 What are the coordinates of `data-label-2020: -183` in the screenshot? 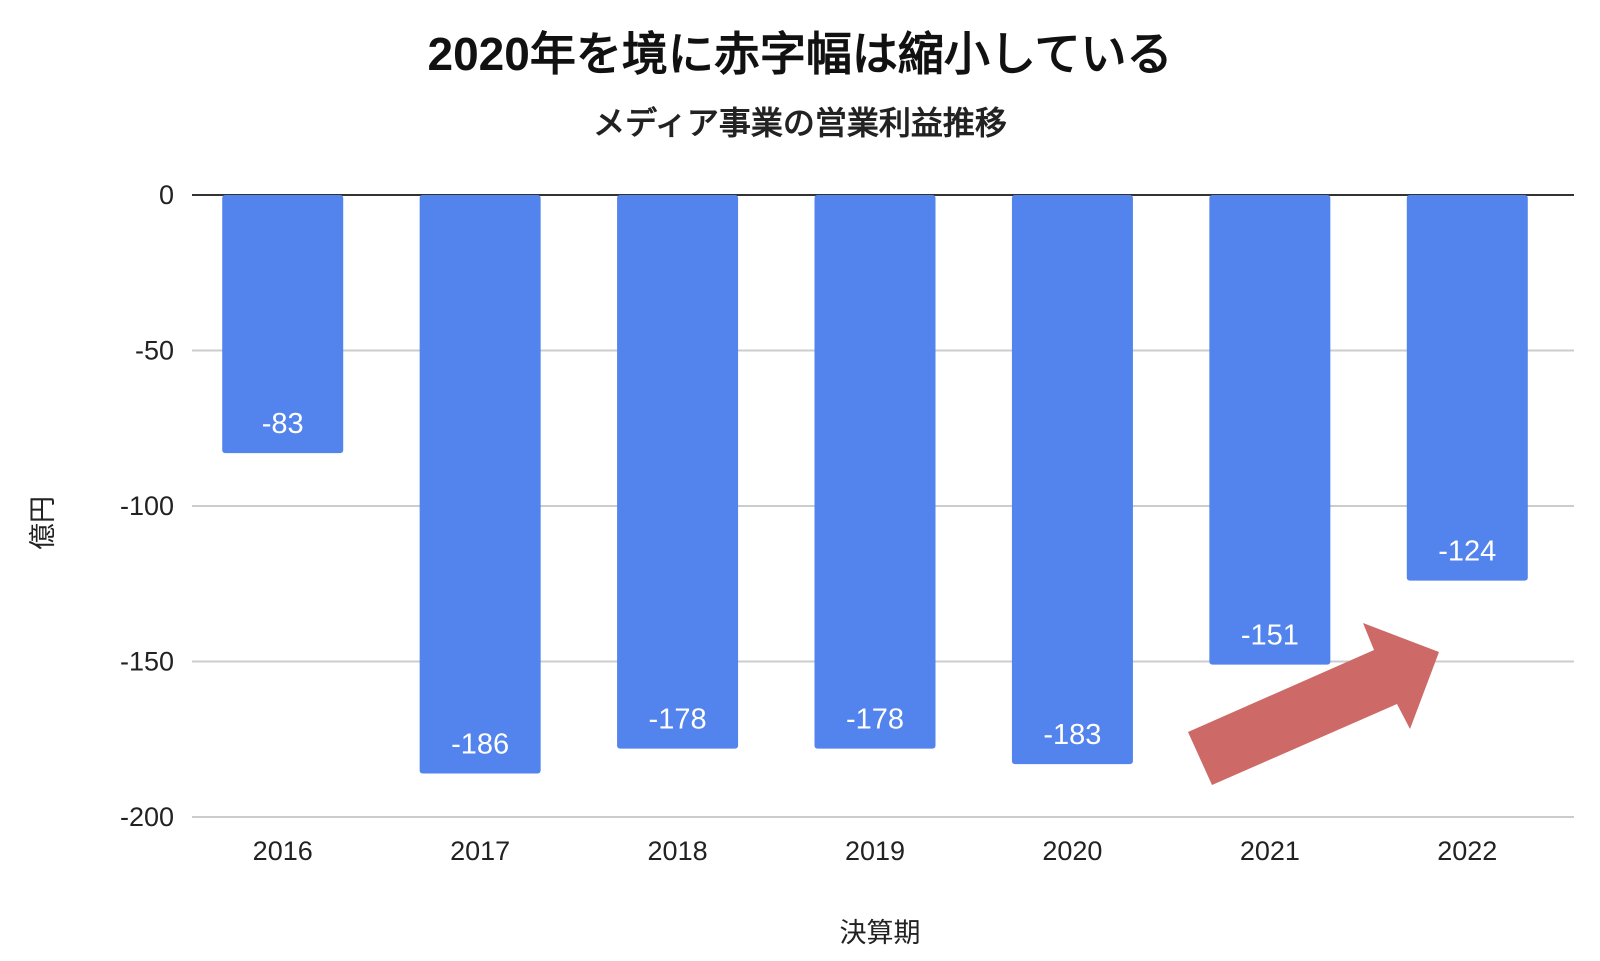 It's located at (1072, 735).